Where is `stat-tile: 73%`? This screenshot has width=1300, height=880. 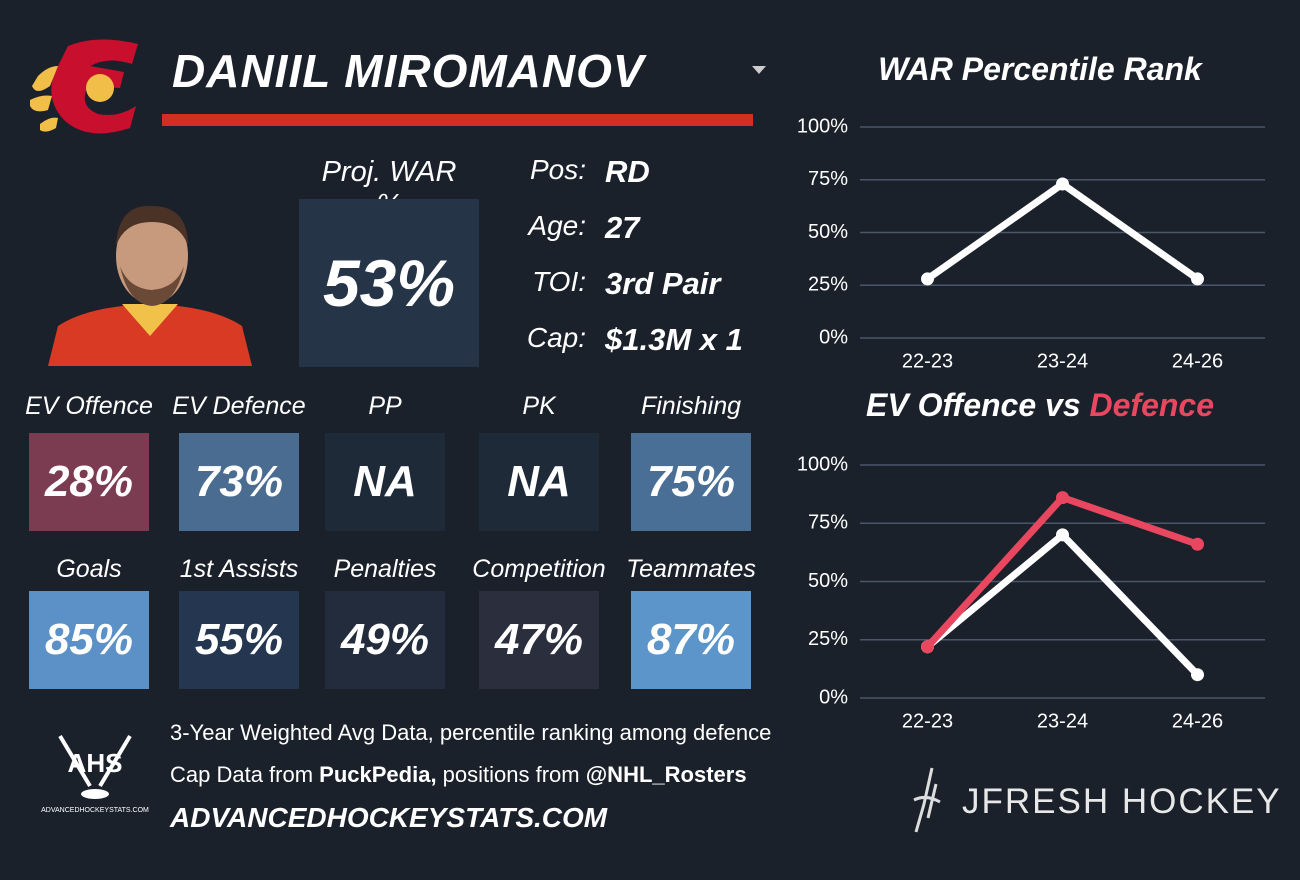
stat-tile: 73% is located at coordinates (239, 482).